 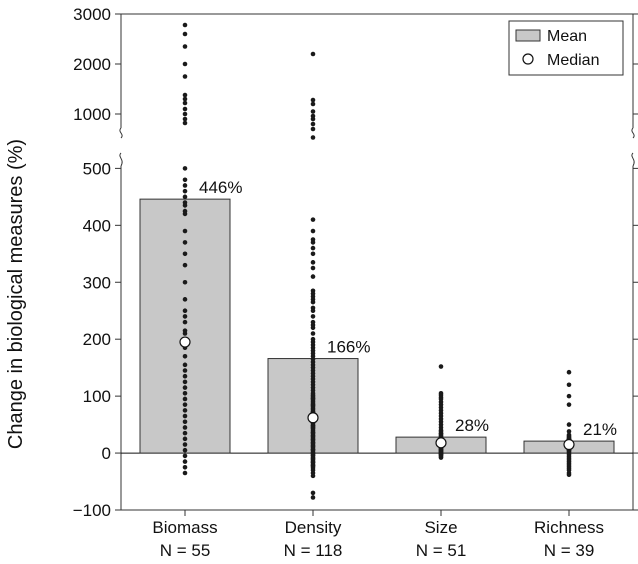 I want to click on x-category-n: N = 118, so click(x=313, y=550).